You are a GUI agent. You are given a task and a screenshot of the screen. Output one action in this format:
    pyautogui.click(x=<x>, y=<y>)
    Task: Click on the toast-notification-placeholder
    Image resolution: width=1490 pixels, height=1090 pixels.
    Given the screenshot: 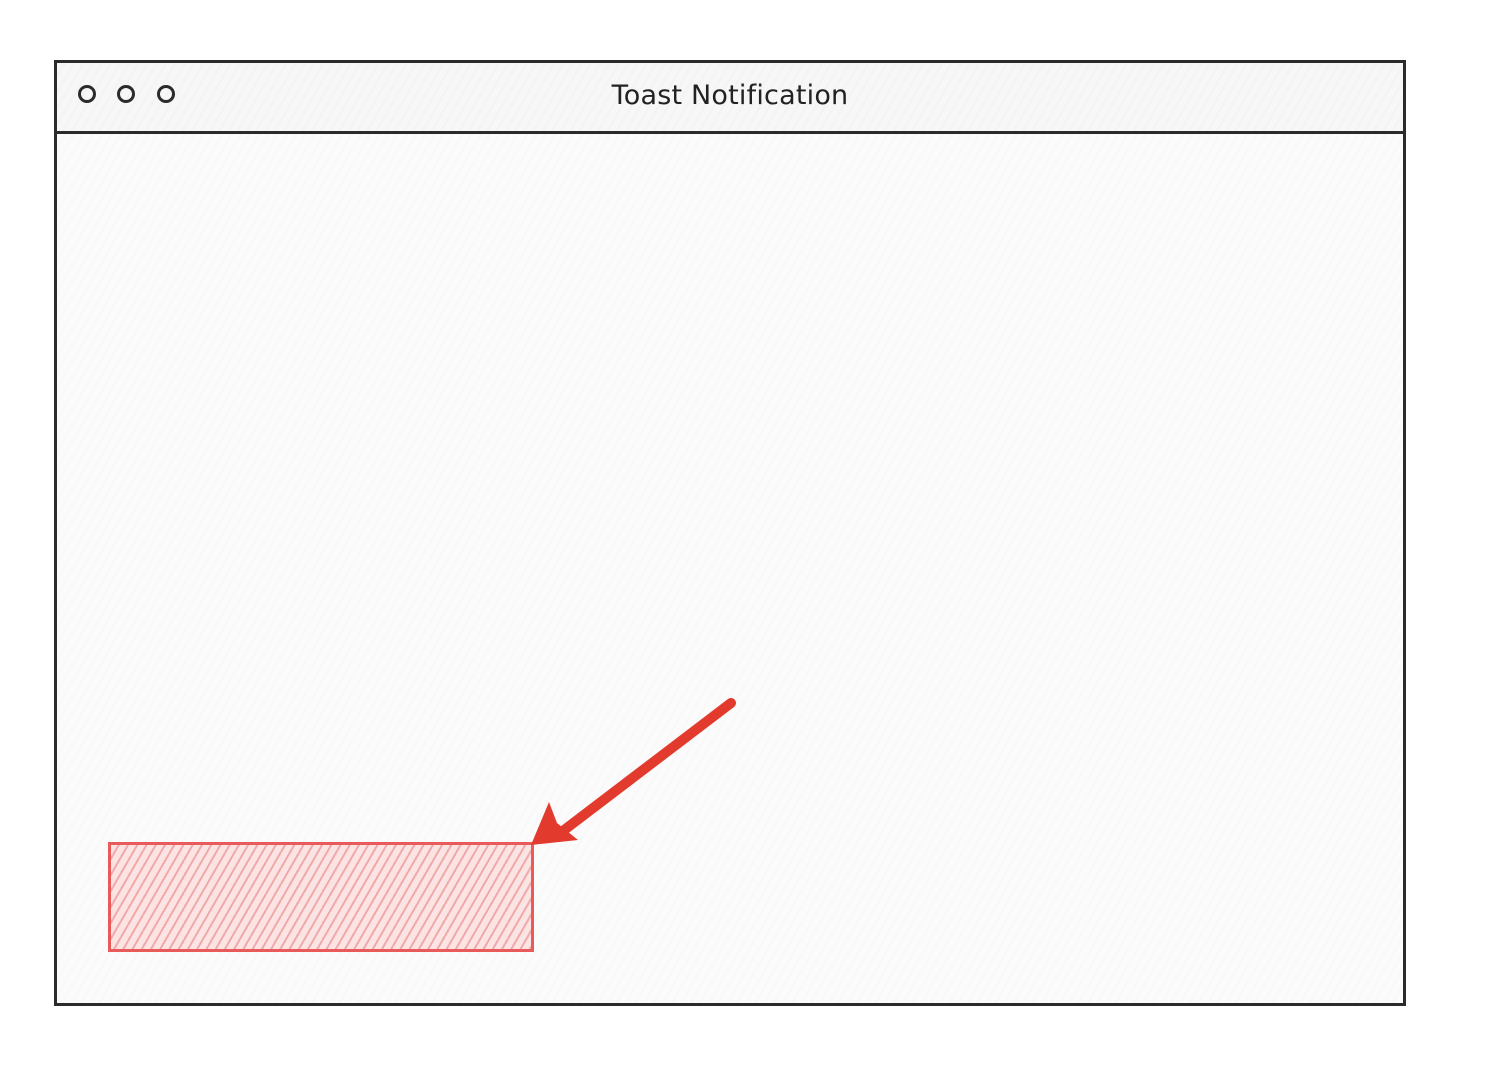 What is the action you would take?
    pyautogui.click(x=321, y=897)
    